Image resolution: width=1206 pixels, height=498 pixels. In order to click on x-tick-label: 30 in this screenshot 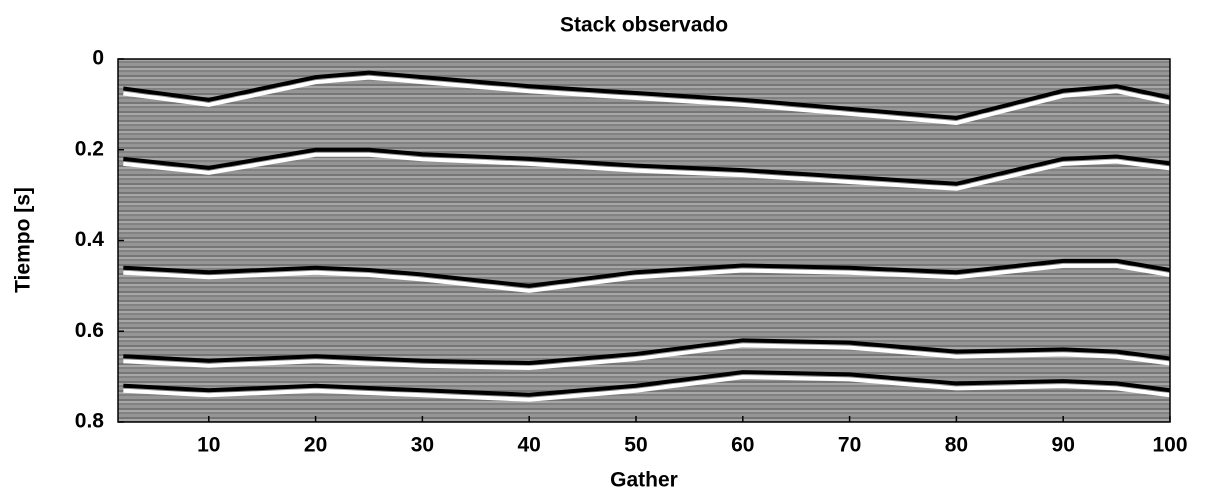, I will do `click(422, 445)`.